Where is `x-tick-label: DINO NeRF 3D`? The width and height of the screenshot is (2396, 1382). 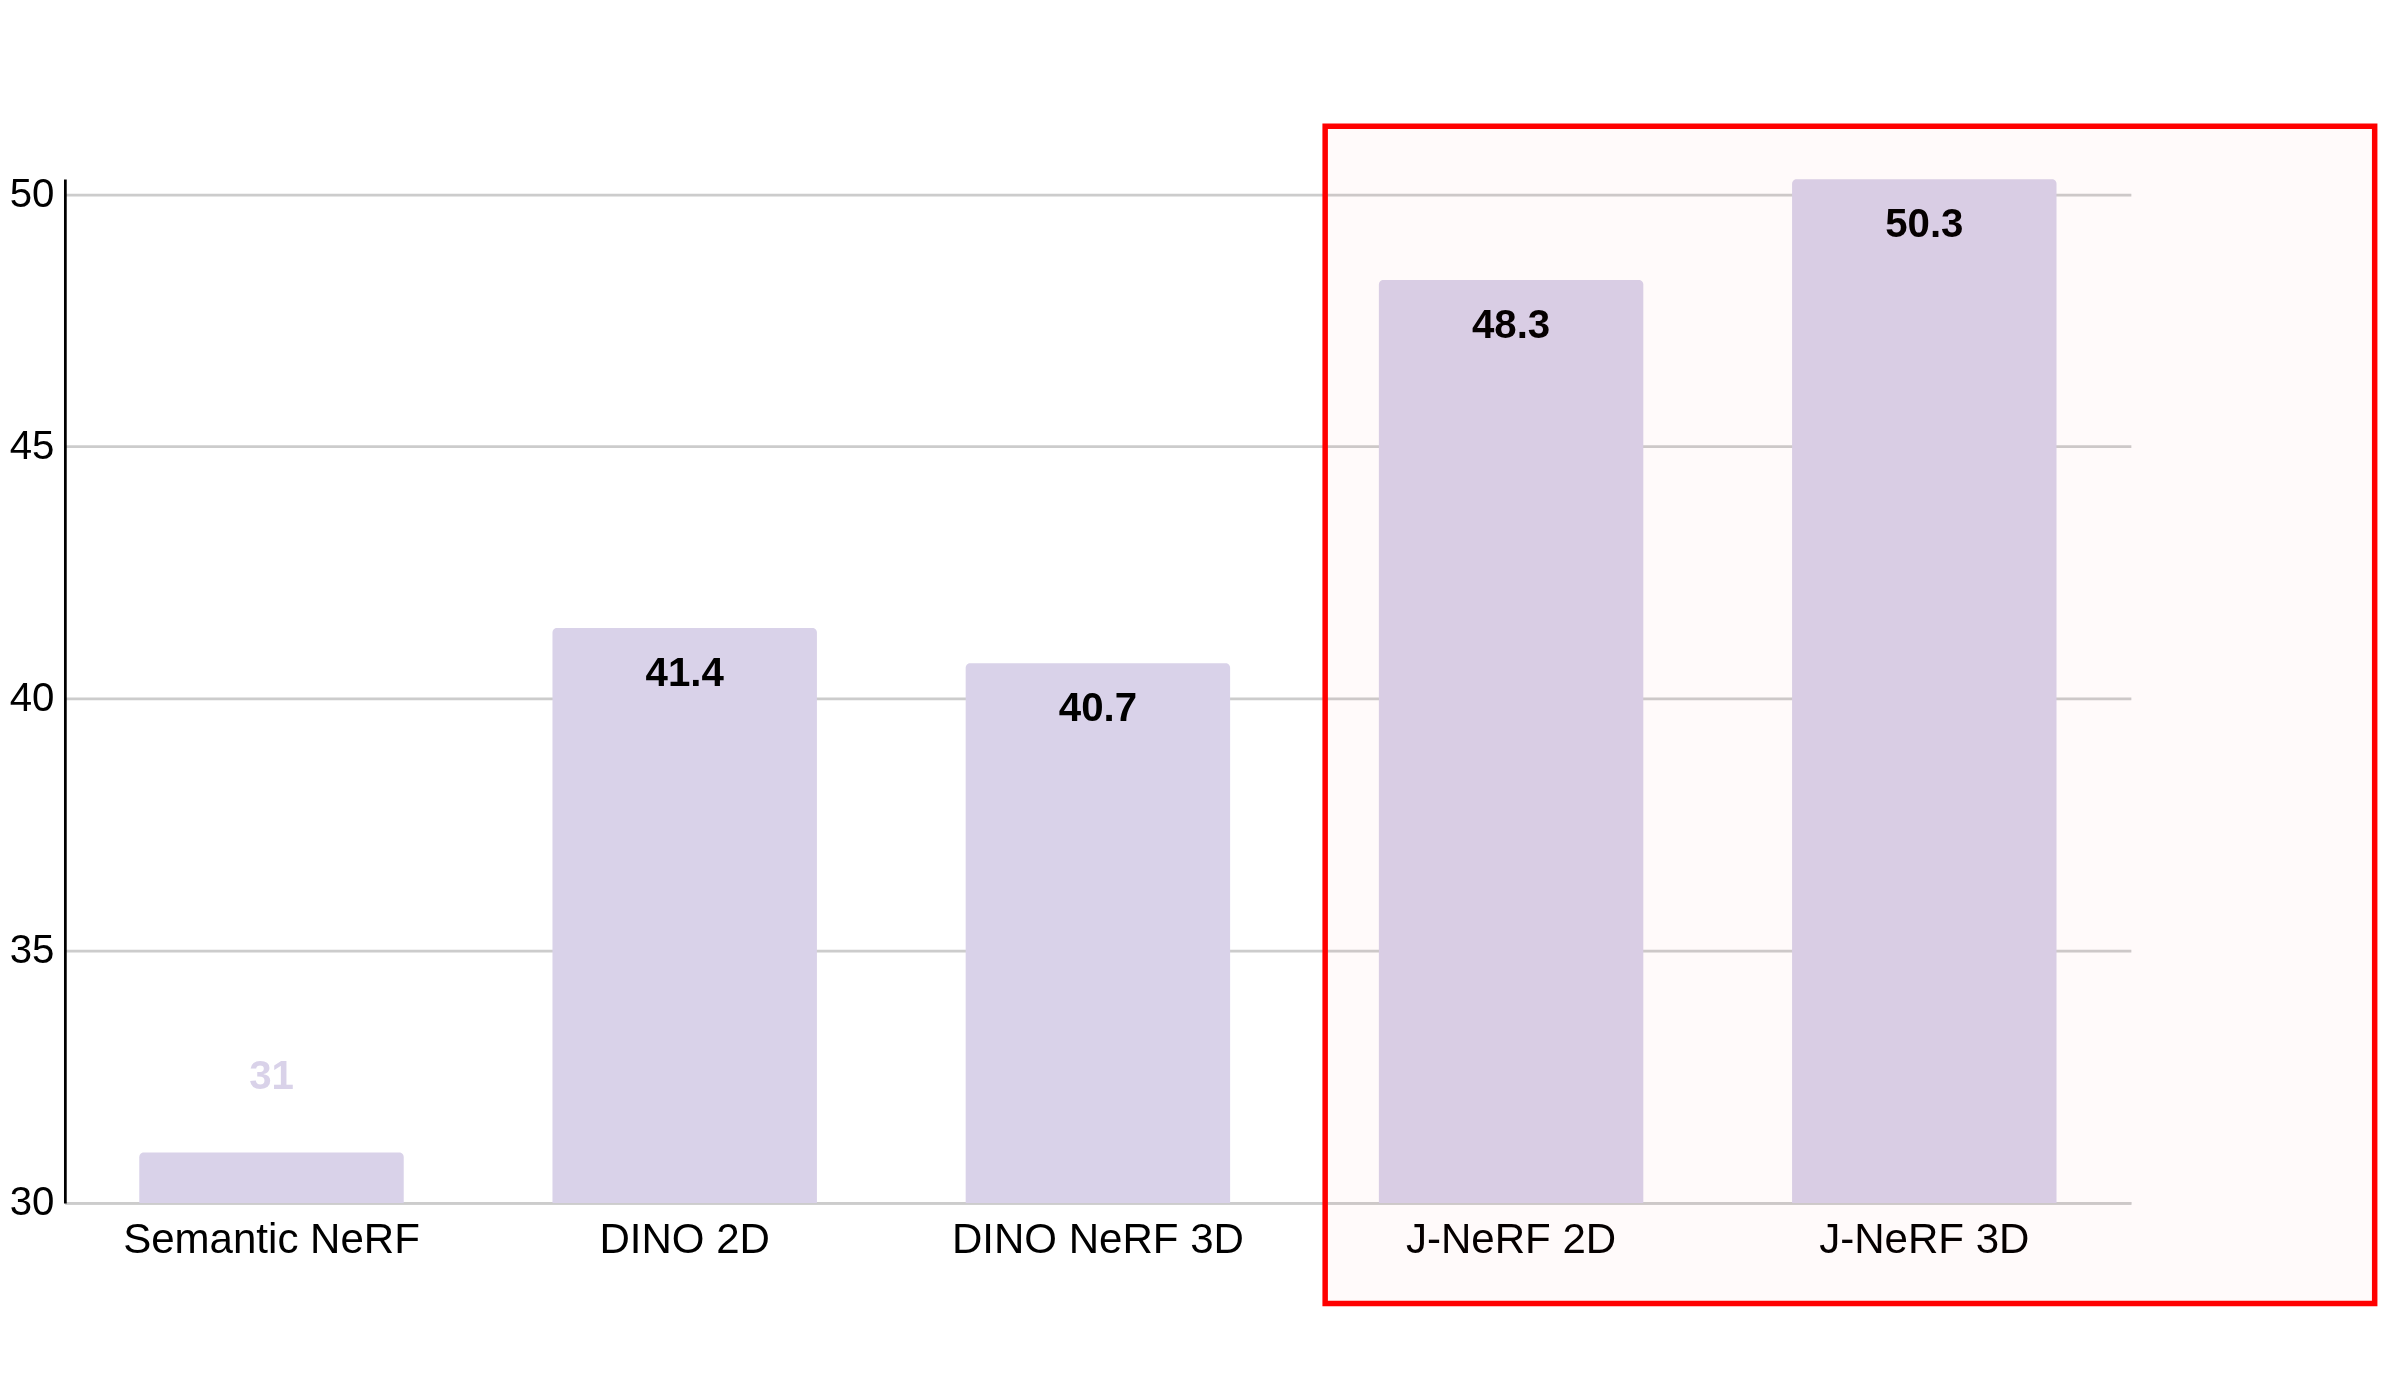
x-tick-label: DINO NeRF 3D is located at coordinates (1097, 1238).